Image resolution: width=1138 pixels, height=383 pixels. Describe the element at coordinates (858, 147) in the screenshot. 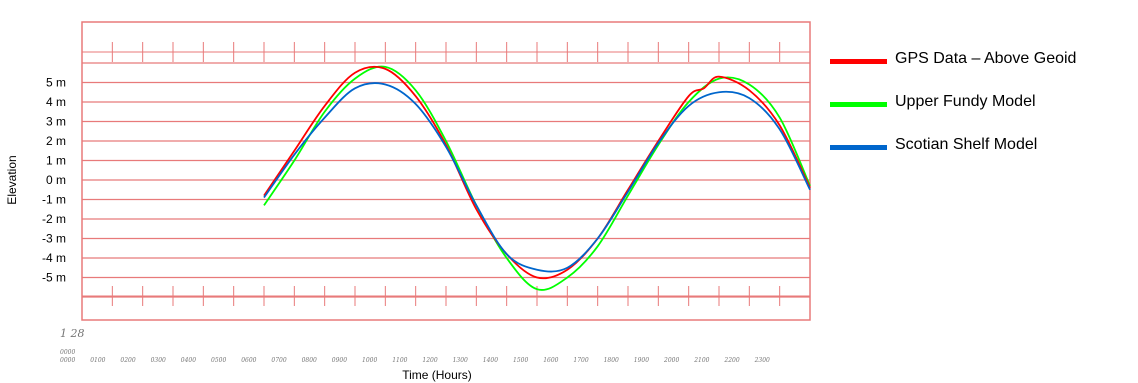

I see `legend-swatch-scotian-shelf` at that location.